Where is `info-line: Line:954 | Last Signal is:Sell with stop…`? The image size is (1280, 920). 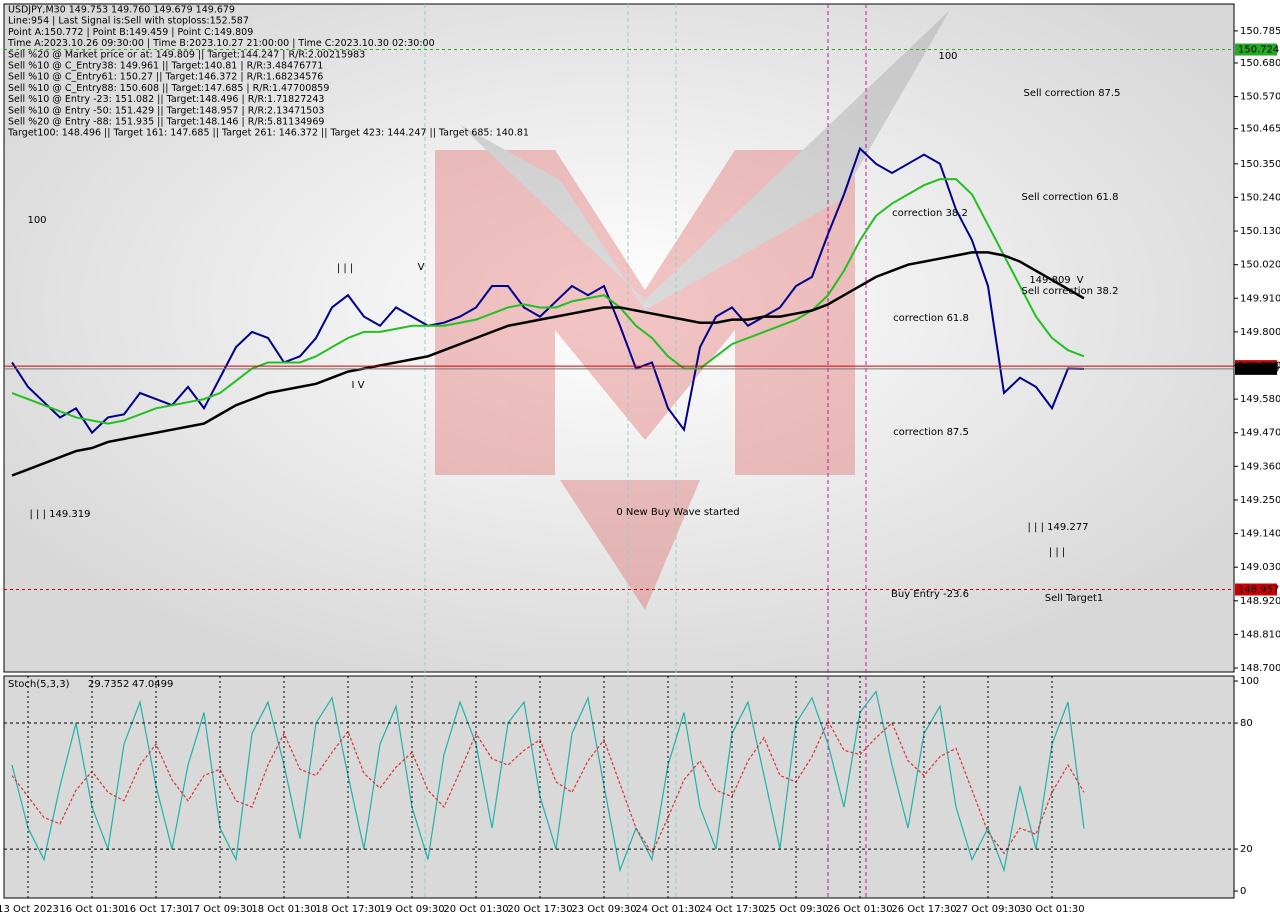
info-line: Line:954 | Last Signal is:Sell with stop… is located at coordinates (128, 21).